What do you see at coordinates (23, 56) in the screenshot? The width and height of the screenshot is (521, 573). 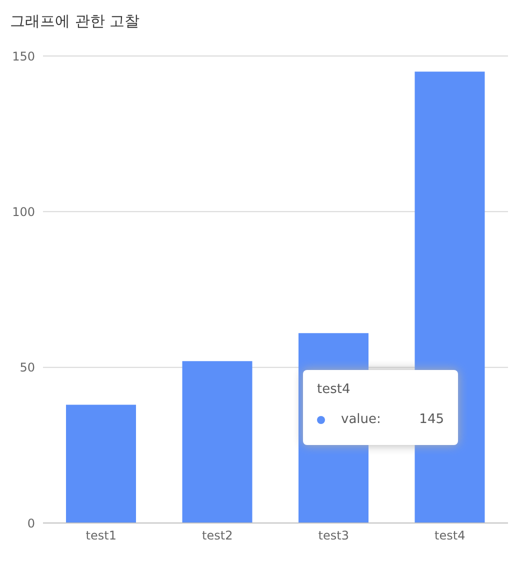 I see `y-tick-label: 150` at bounding box center [23, 56].